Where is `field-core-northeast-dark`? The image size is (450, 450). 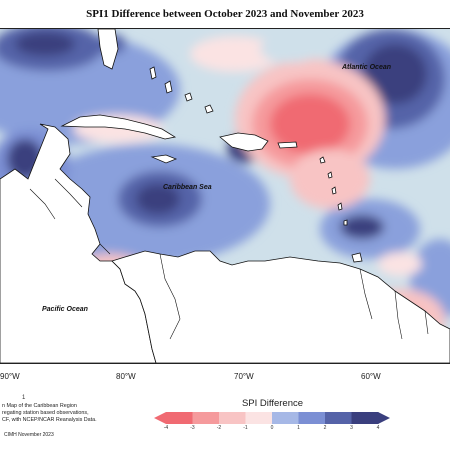
field-core-northeast-dark is located at coordinates (395, 74).